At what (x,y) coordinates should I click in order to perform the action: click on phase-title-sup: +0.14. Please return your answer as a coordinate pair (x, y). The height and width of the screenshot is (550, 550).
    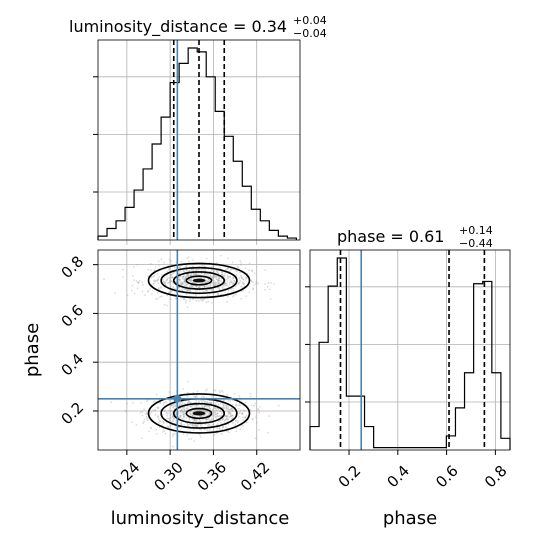
    Looking at the image, I should click on (476, 230).